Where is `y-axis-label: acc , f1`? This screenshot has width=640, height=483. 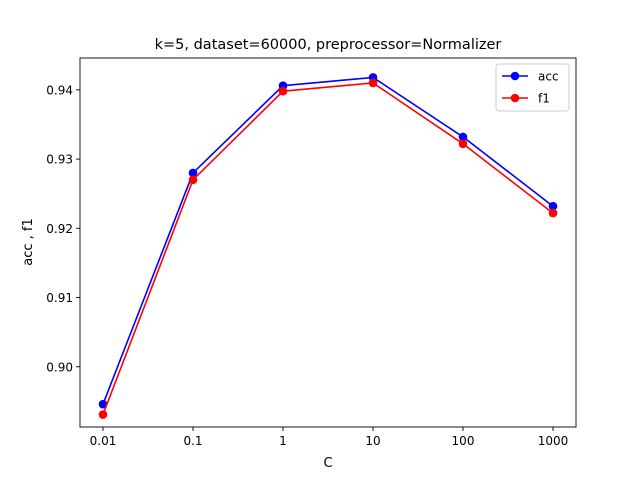 y-axis-label: acc , f1 is located at coordinates (28, 242).